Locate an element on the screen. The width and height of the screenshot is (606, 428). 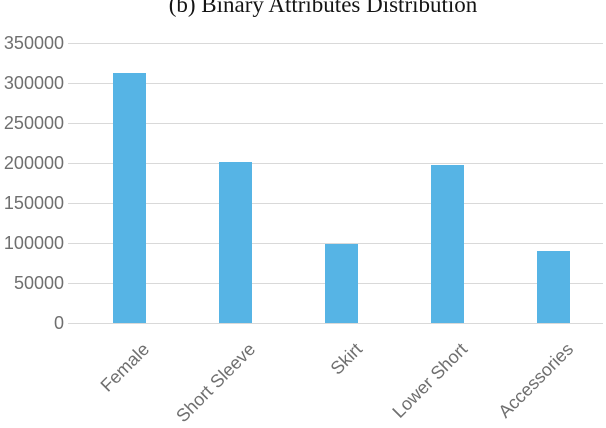
x-tick-label: Female is located at coordinates (125, 367).